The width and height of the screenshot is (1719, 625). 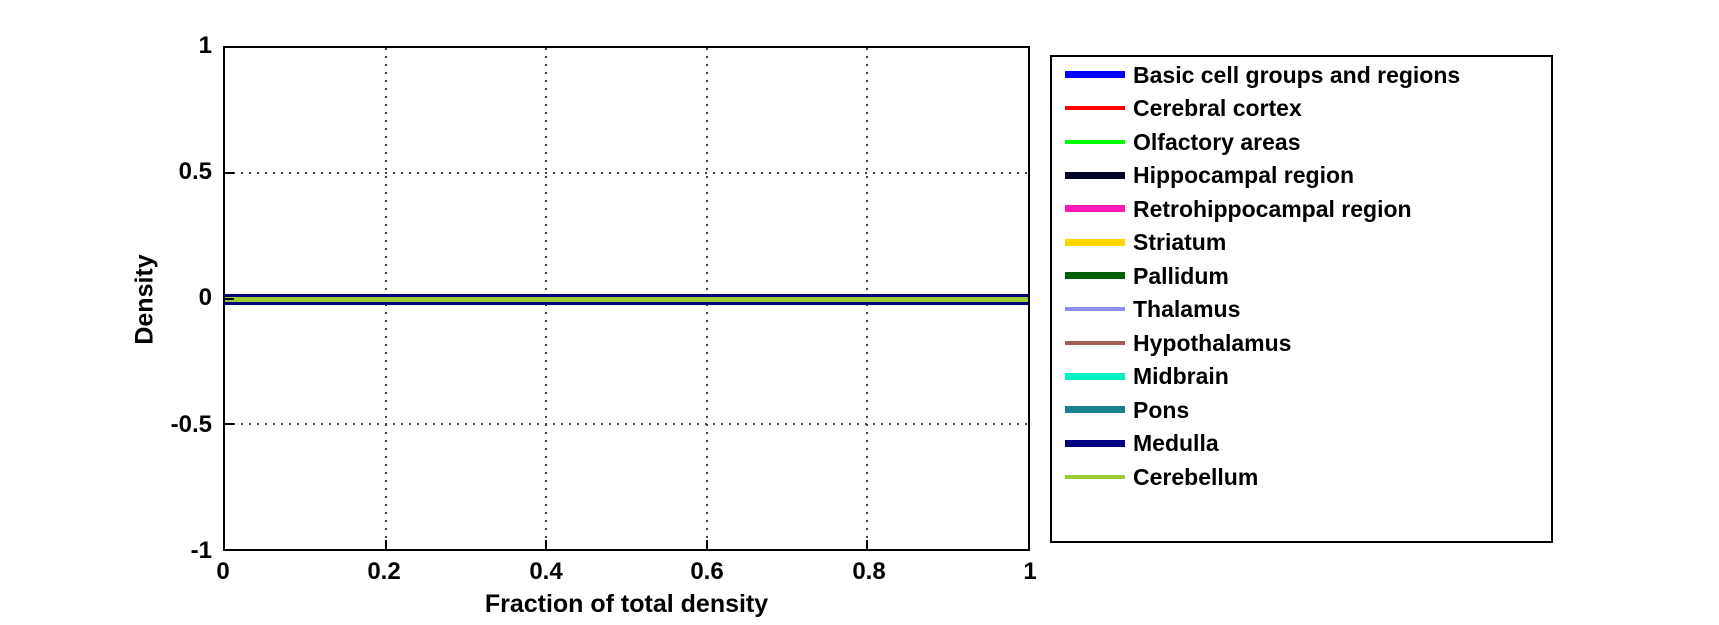 I want to click on legend-item-label: Olfactory areas, so click(x=1217, y=141).